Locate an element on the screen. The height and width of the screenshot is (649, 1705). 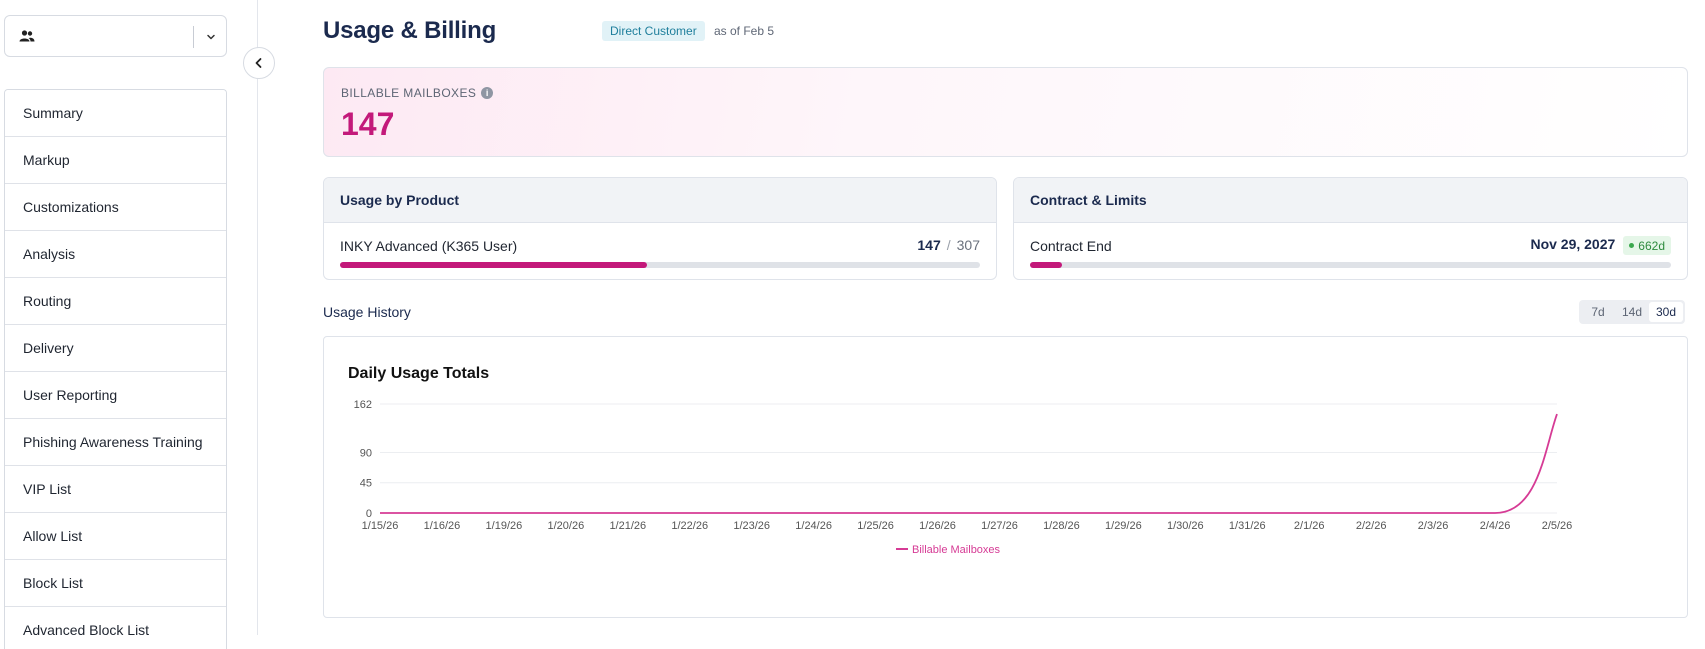
series-line-billable-mailboxes is located at coordinates (968, 463).